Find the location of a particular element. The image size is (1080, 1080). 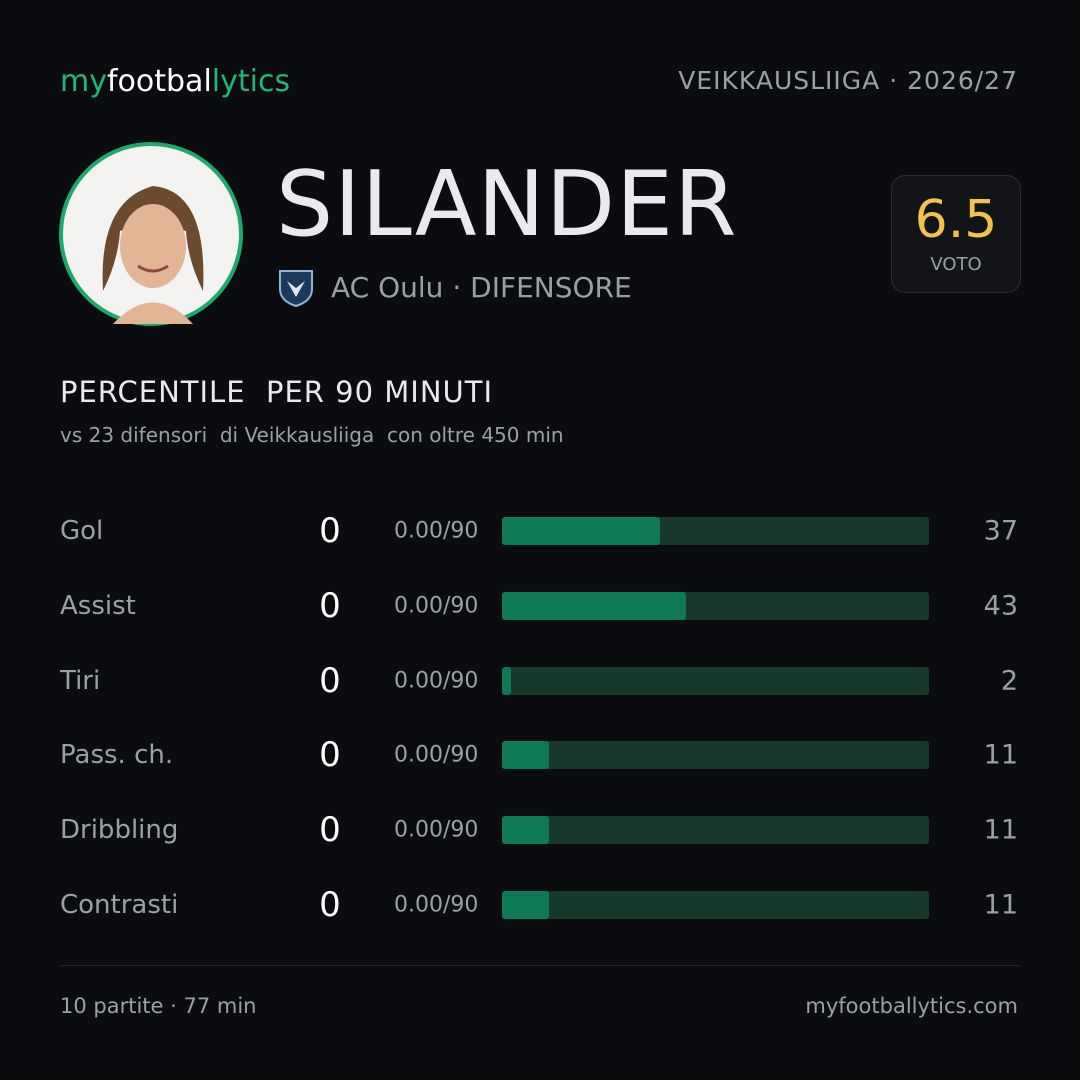

stat-label: Tiri is located at coordinates (80, 680).